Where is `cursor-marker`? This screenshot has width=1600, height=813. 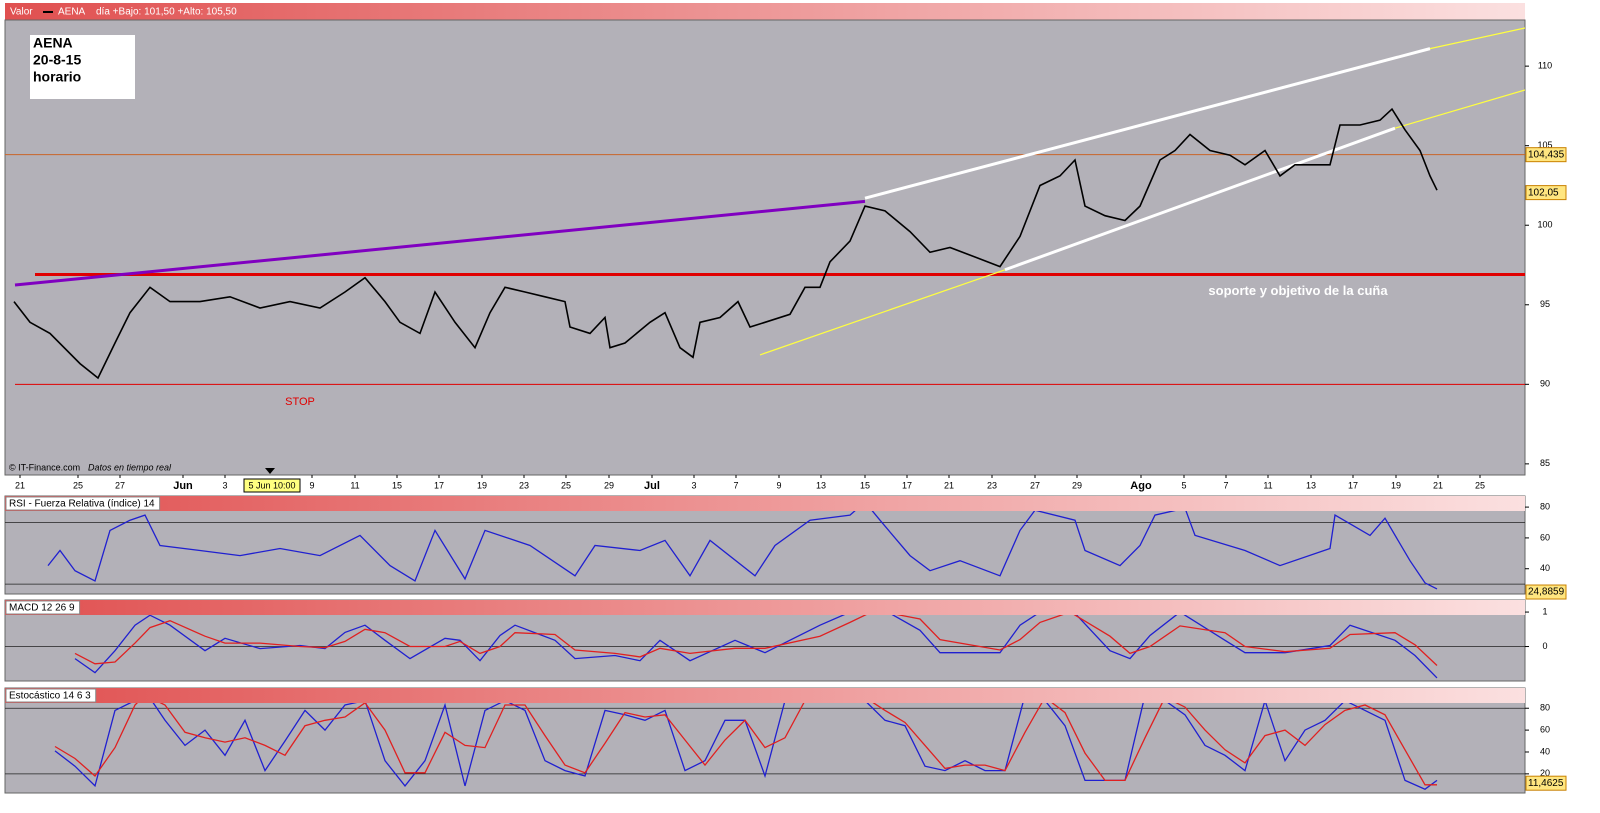
cursor-marker is located at coordinates (270, 471).